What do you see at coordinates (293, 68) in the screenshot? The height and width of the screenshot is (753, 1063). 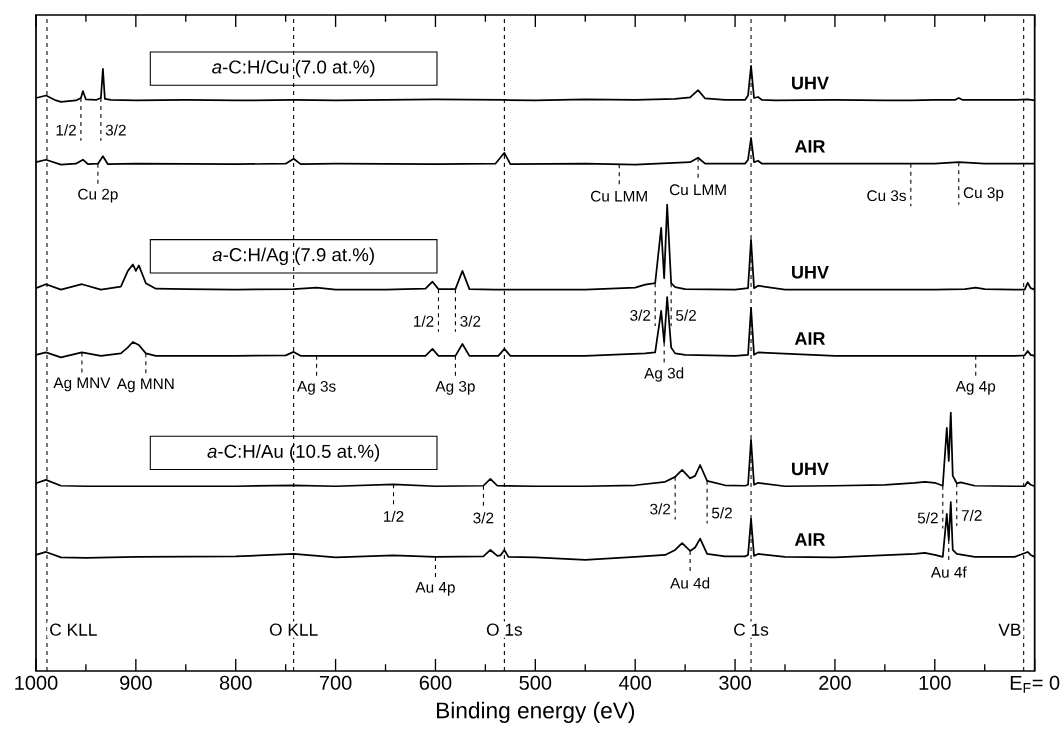 I see `annotation: a-C:H/Cu (7.0 at.%)` at bounding box center [293, 68].